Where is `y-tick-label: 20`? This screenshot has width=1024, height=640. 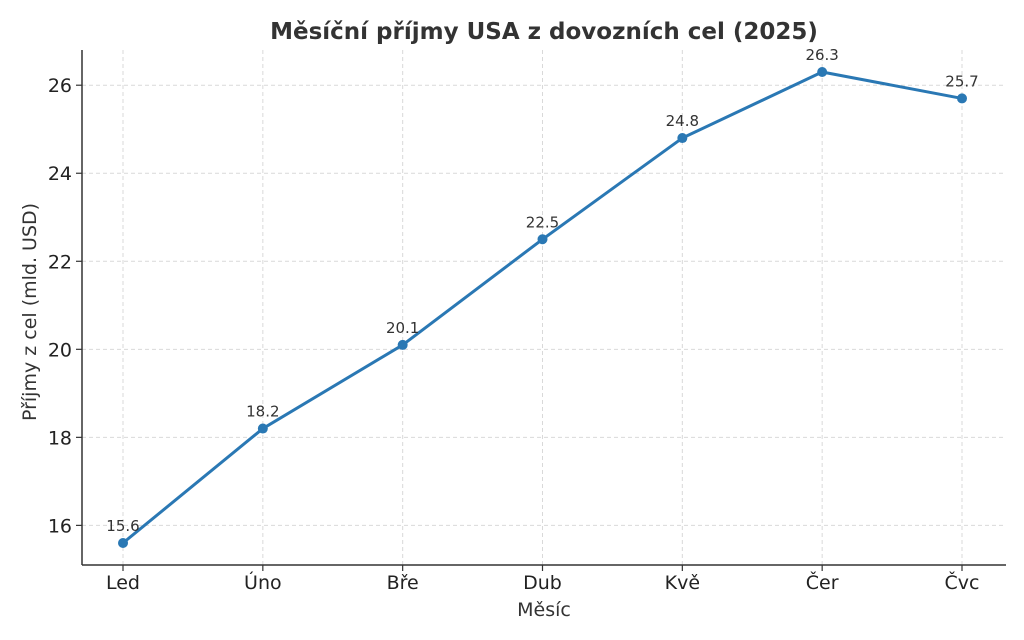
y-tick-label: 20 is located at coordinates (60, 350).